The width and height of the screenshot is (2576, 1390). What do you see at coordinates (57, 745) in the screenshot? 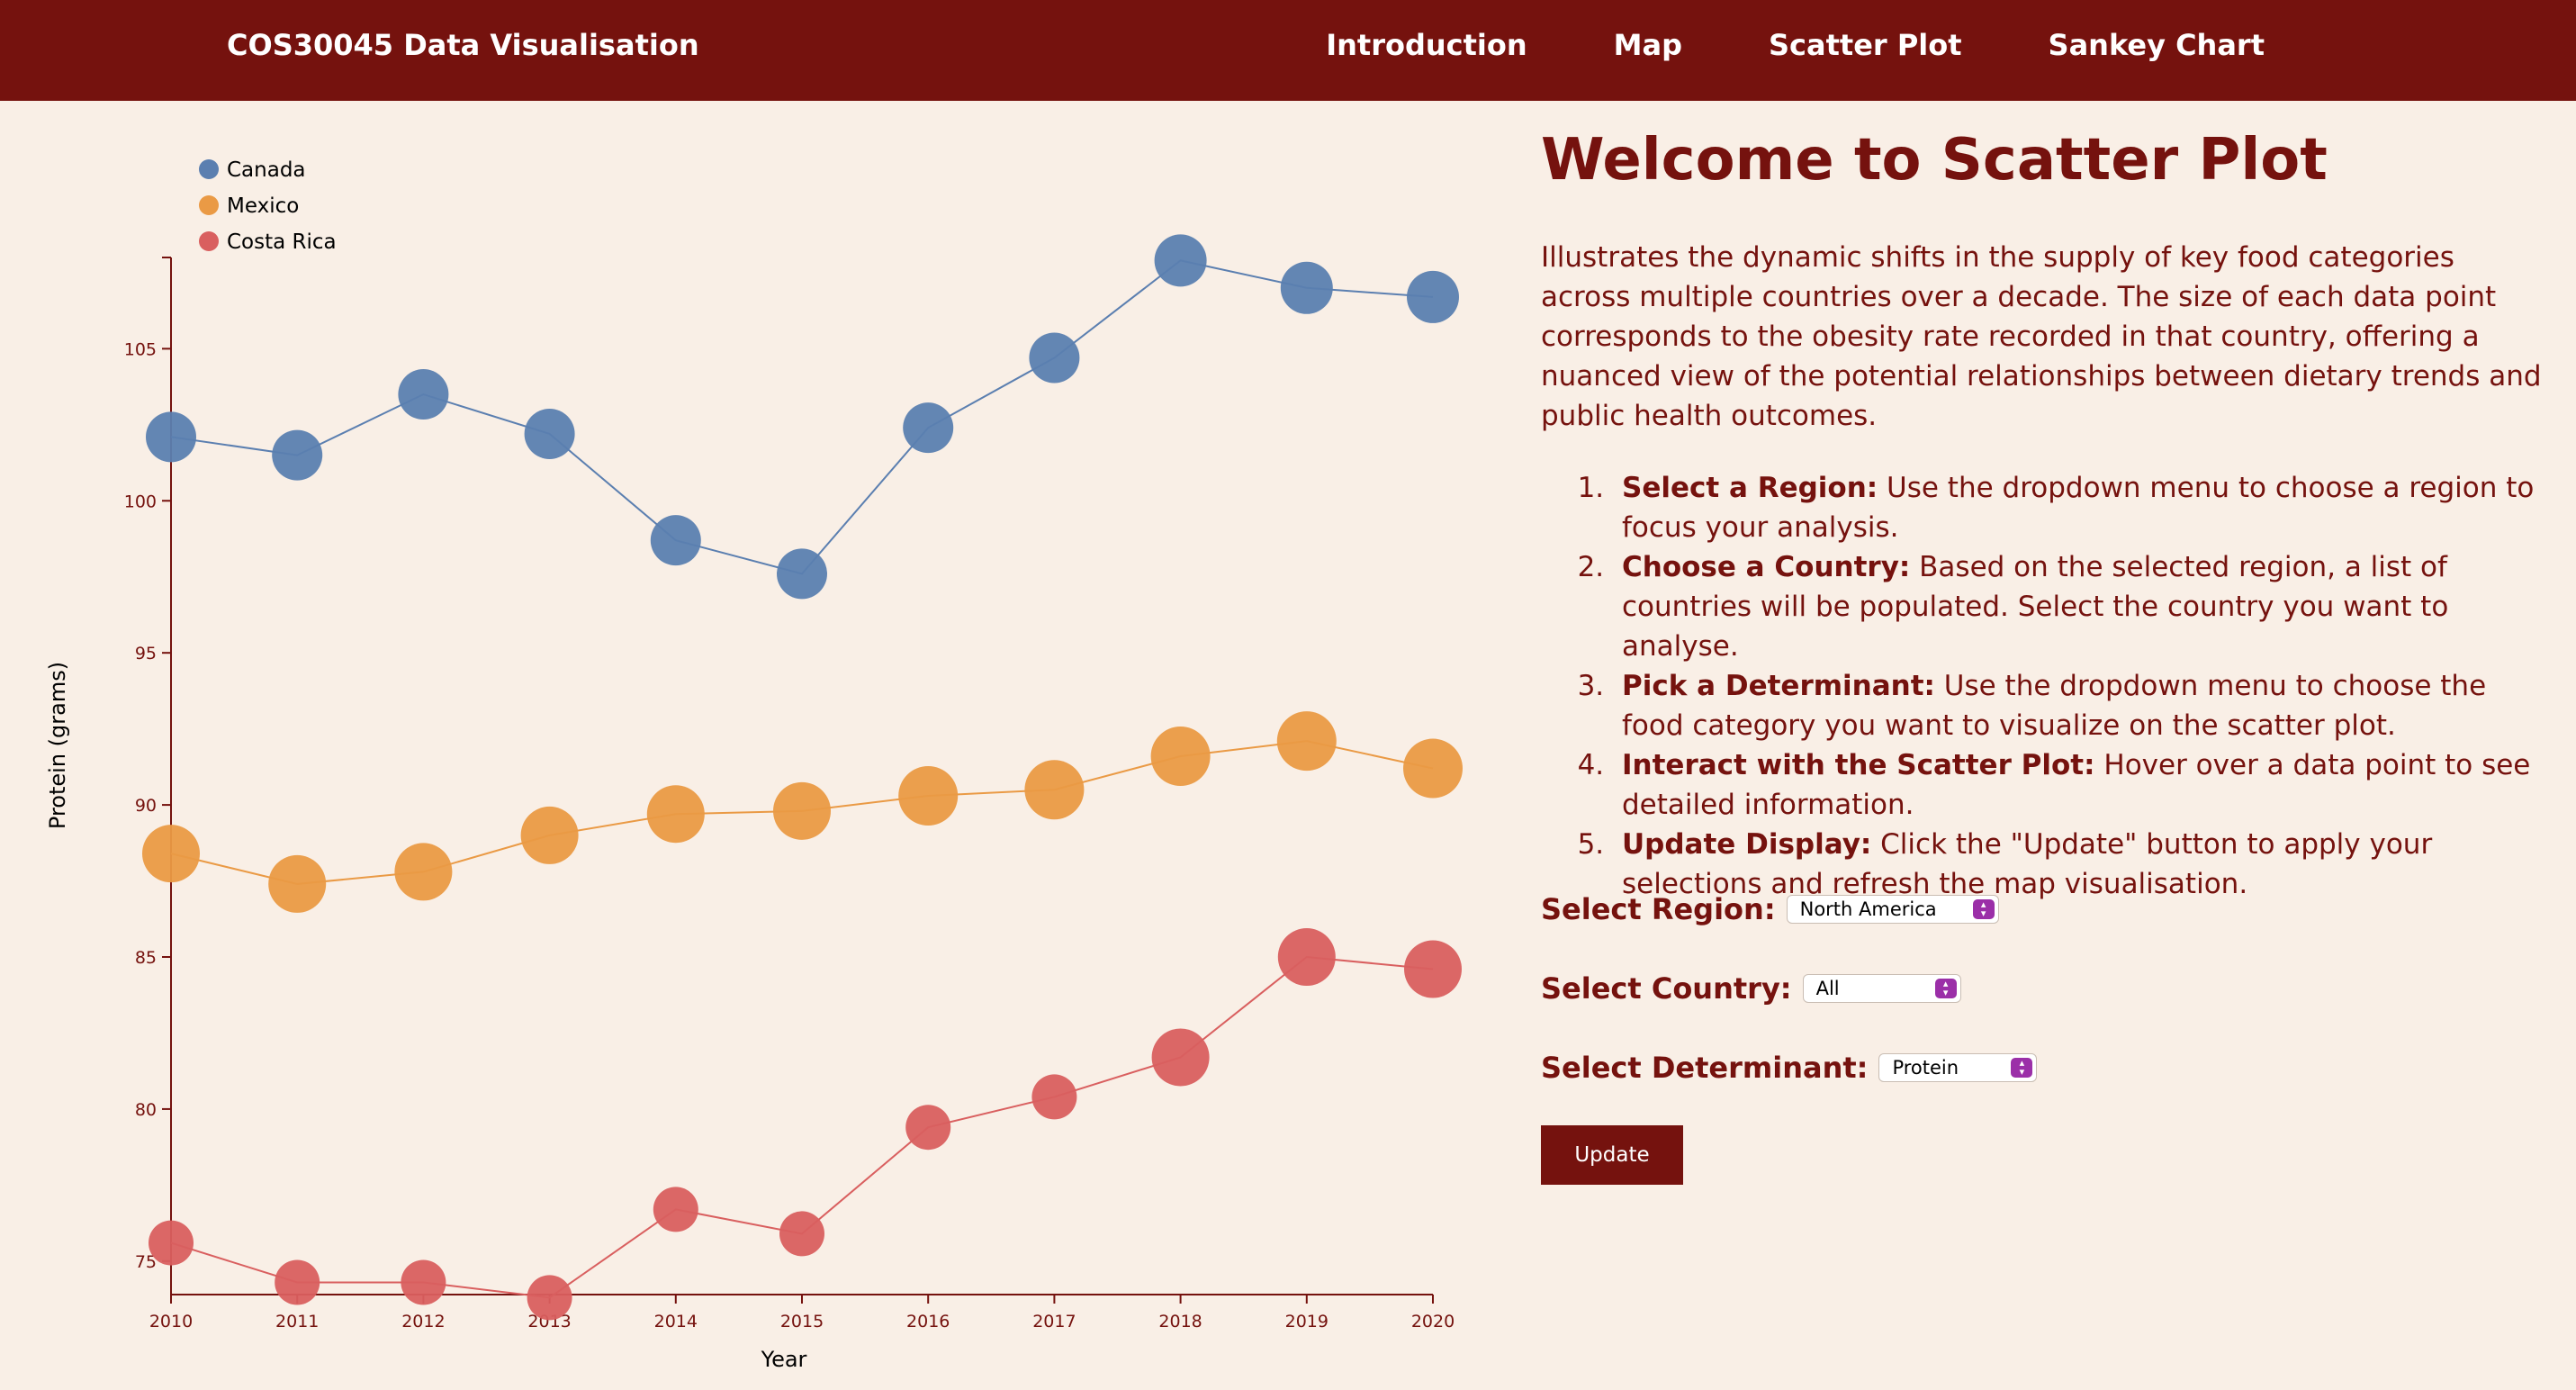
I see `y-axis-label: Protein (grams)` at bounding box center [57, 745].